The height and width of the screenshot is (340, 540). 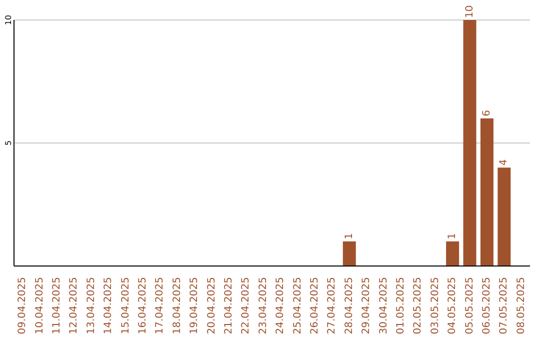 I want to click on x-tick-label: 18.04.2025, so click(x=177, y=305).